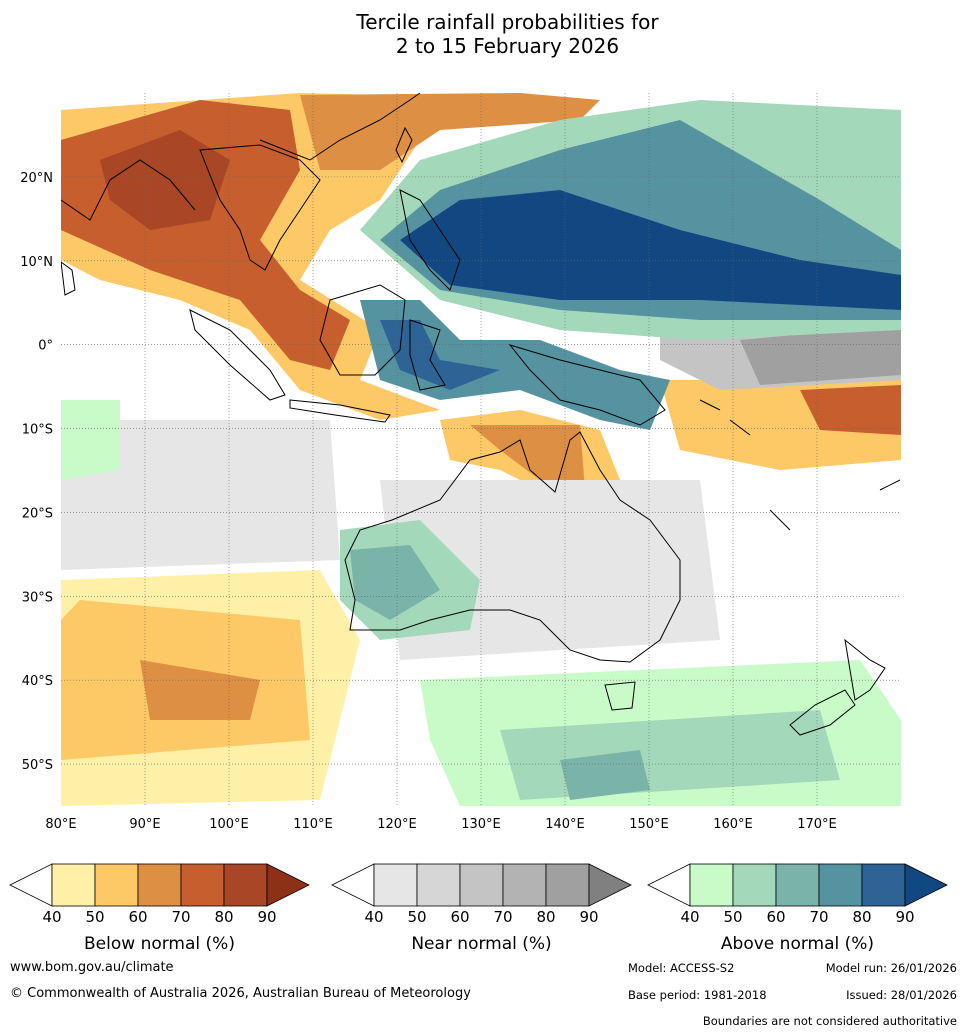 The width and height of the screenshot is (965, 1035). Describe the element at coordinates (481, 944) in the screenshot. I see `legend-title: Near normal (%)` at that location.